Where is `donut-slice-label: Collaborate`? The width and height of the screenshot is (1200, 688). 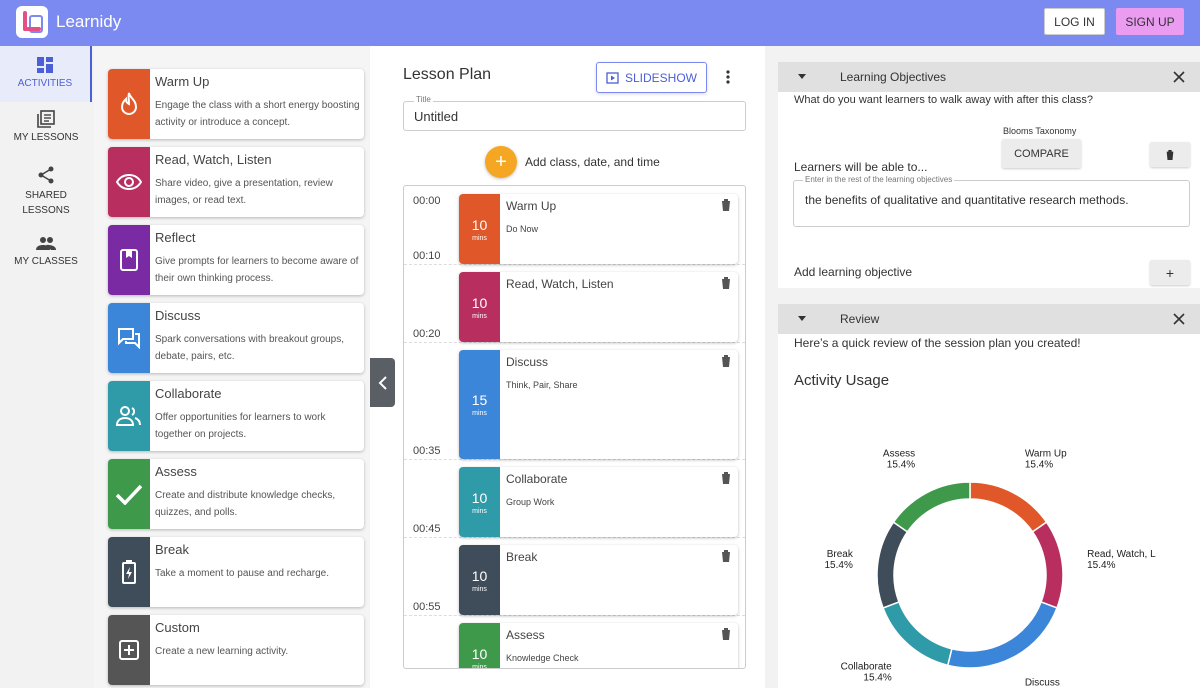
donut-slice-label: Collaborate is located at coordinates (867, 666).